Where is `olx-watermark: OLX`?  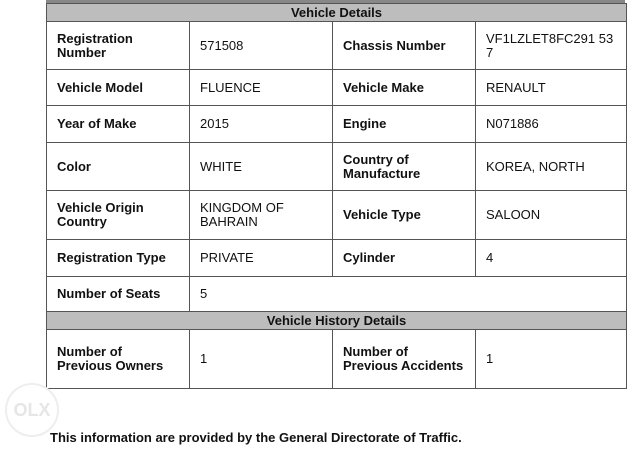 olx-watermark: OLX is located at coordinates (32, 410).